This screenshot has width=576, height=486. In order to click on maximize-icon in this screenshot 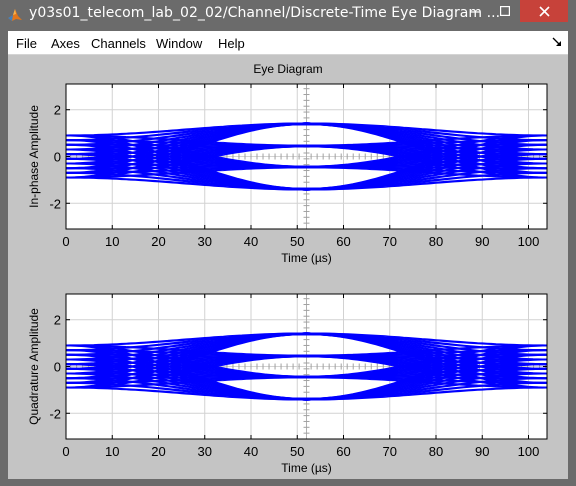, I will do `click(505, 11)`.